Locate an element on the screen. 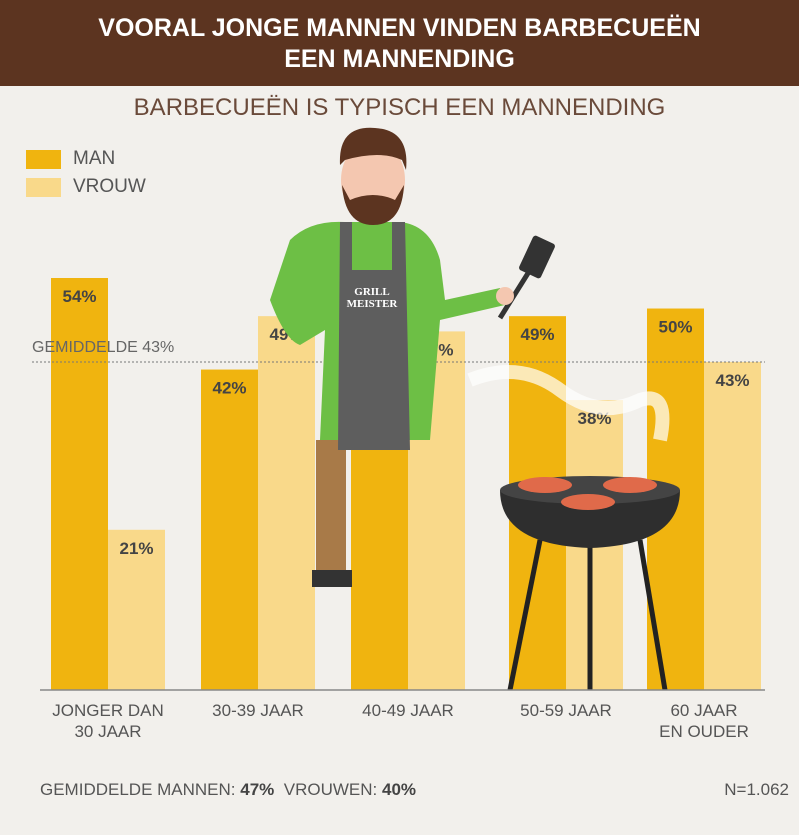 The width and height of the screenshot is (799, 835). legend-vrouw: VROUW is located at coordinates (86, 187).